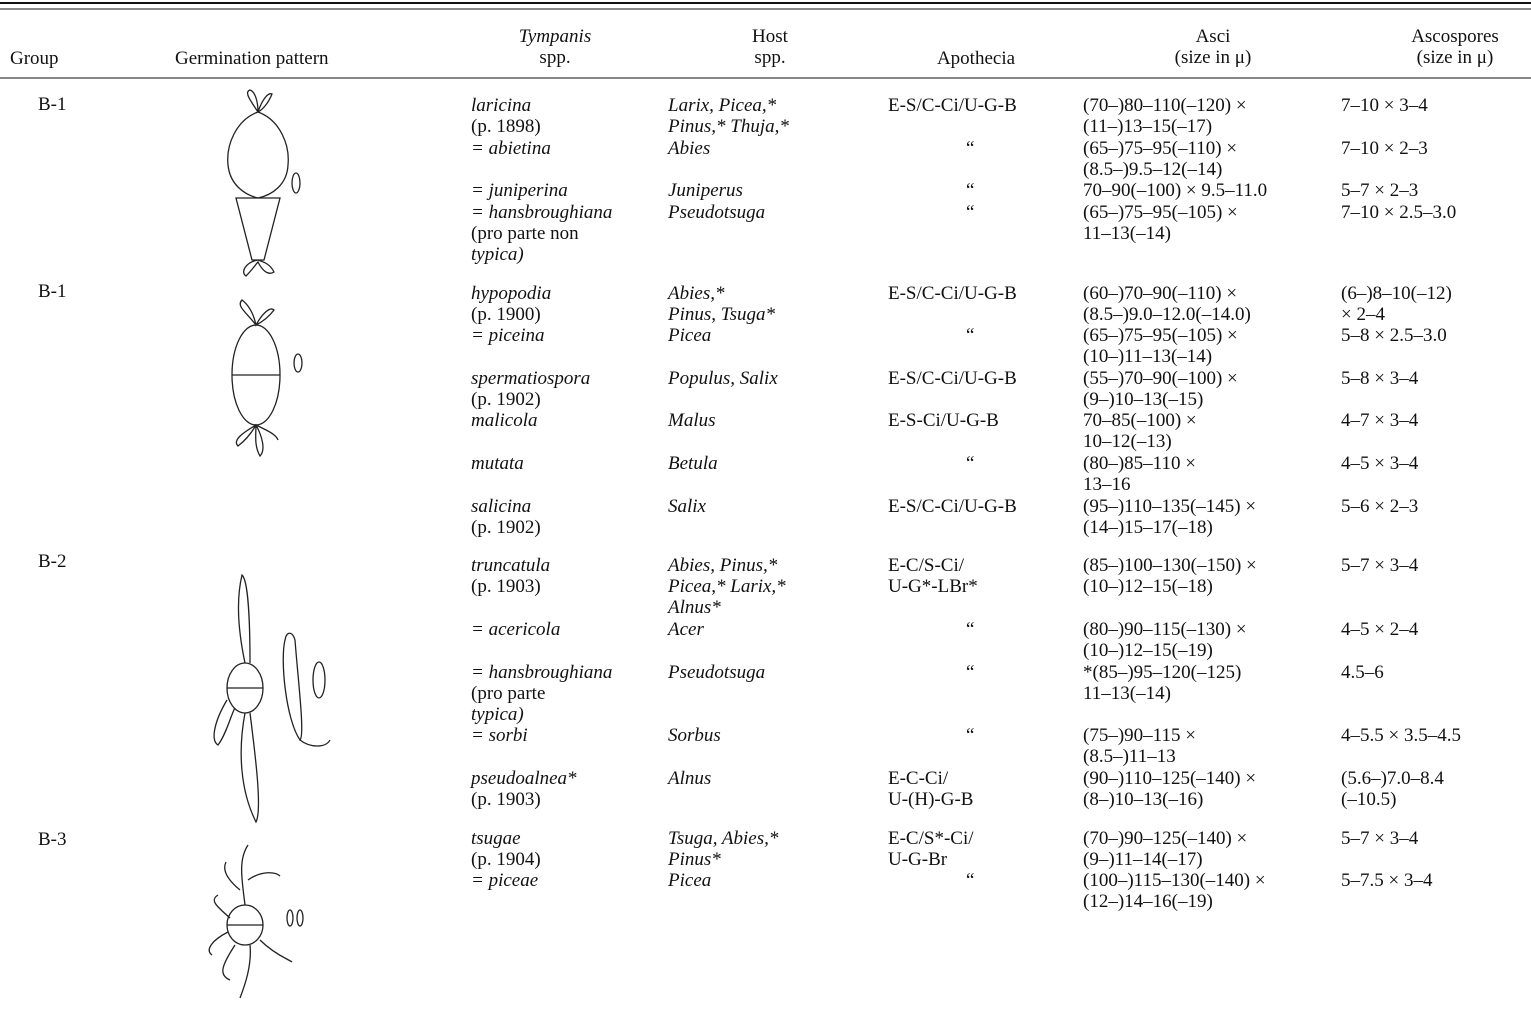  I want to click on group-label: B-1, so click(52, 291).